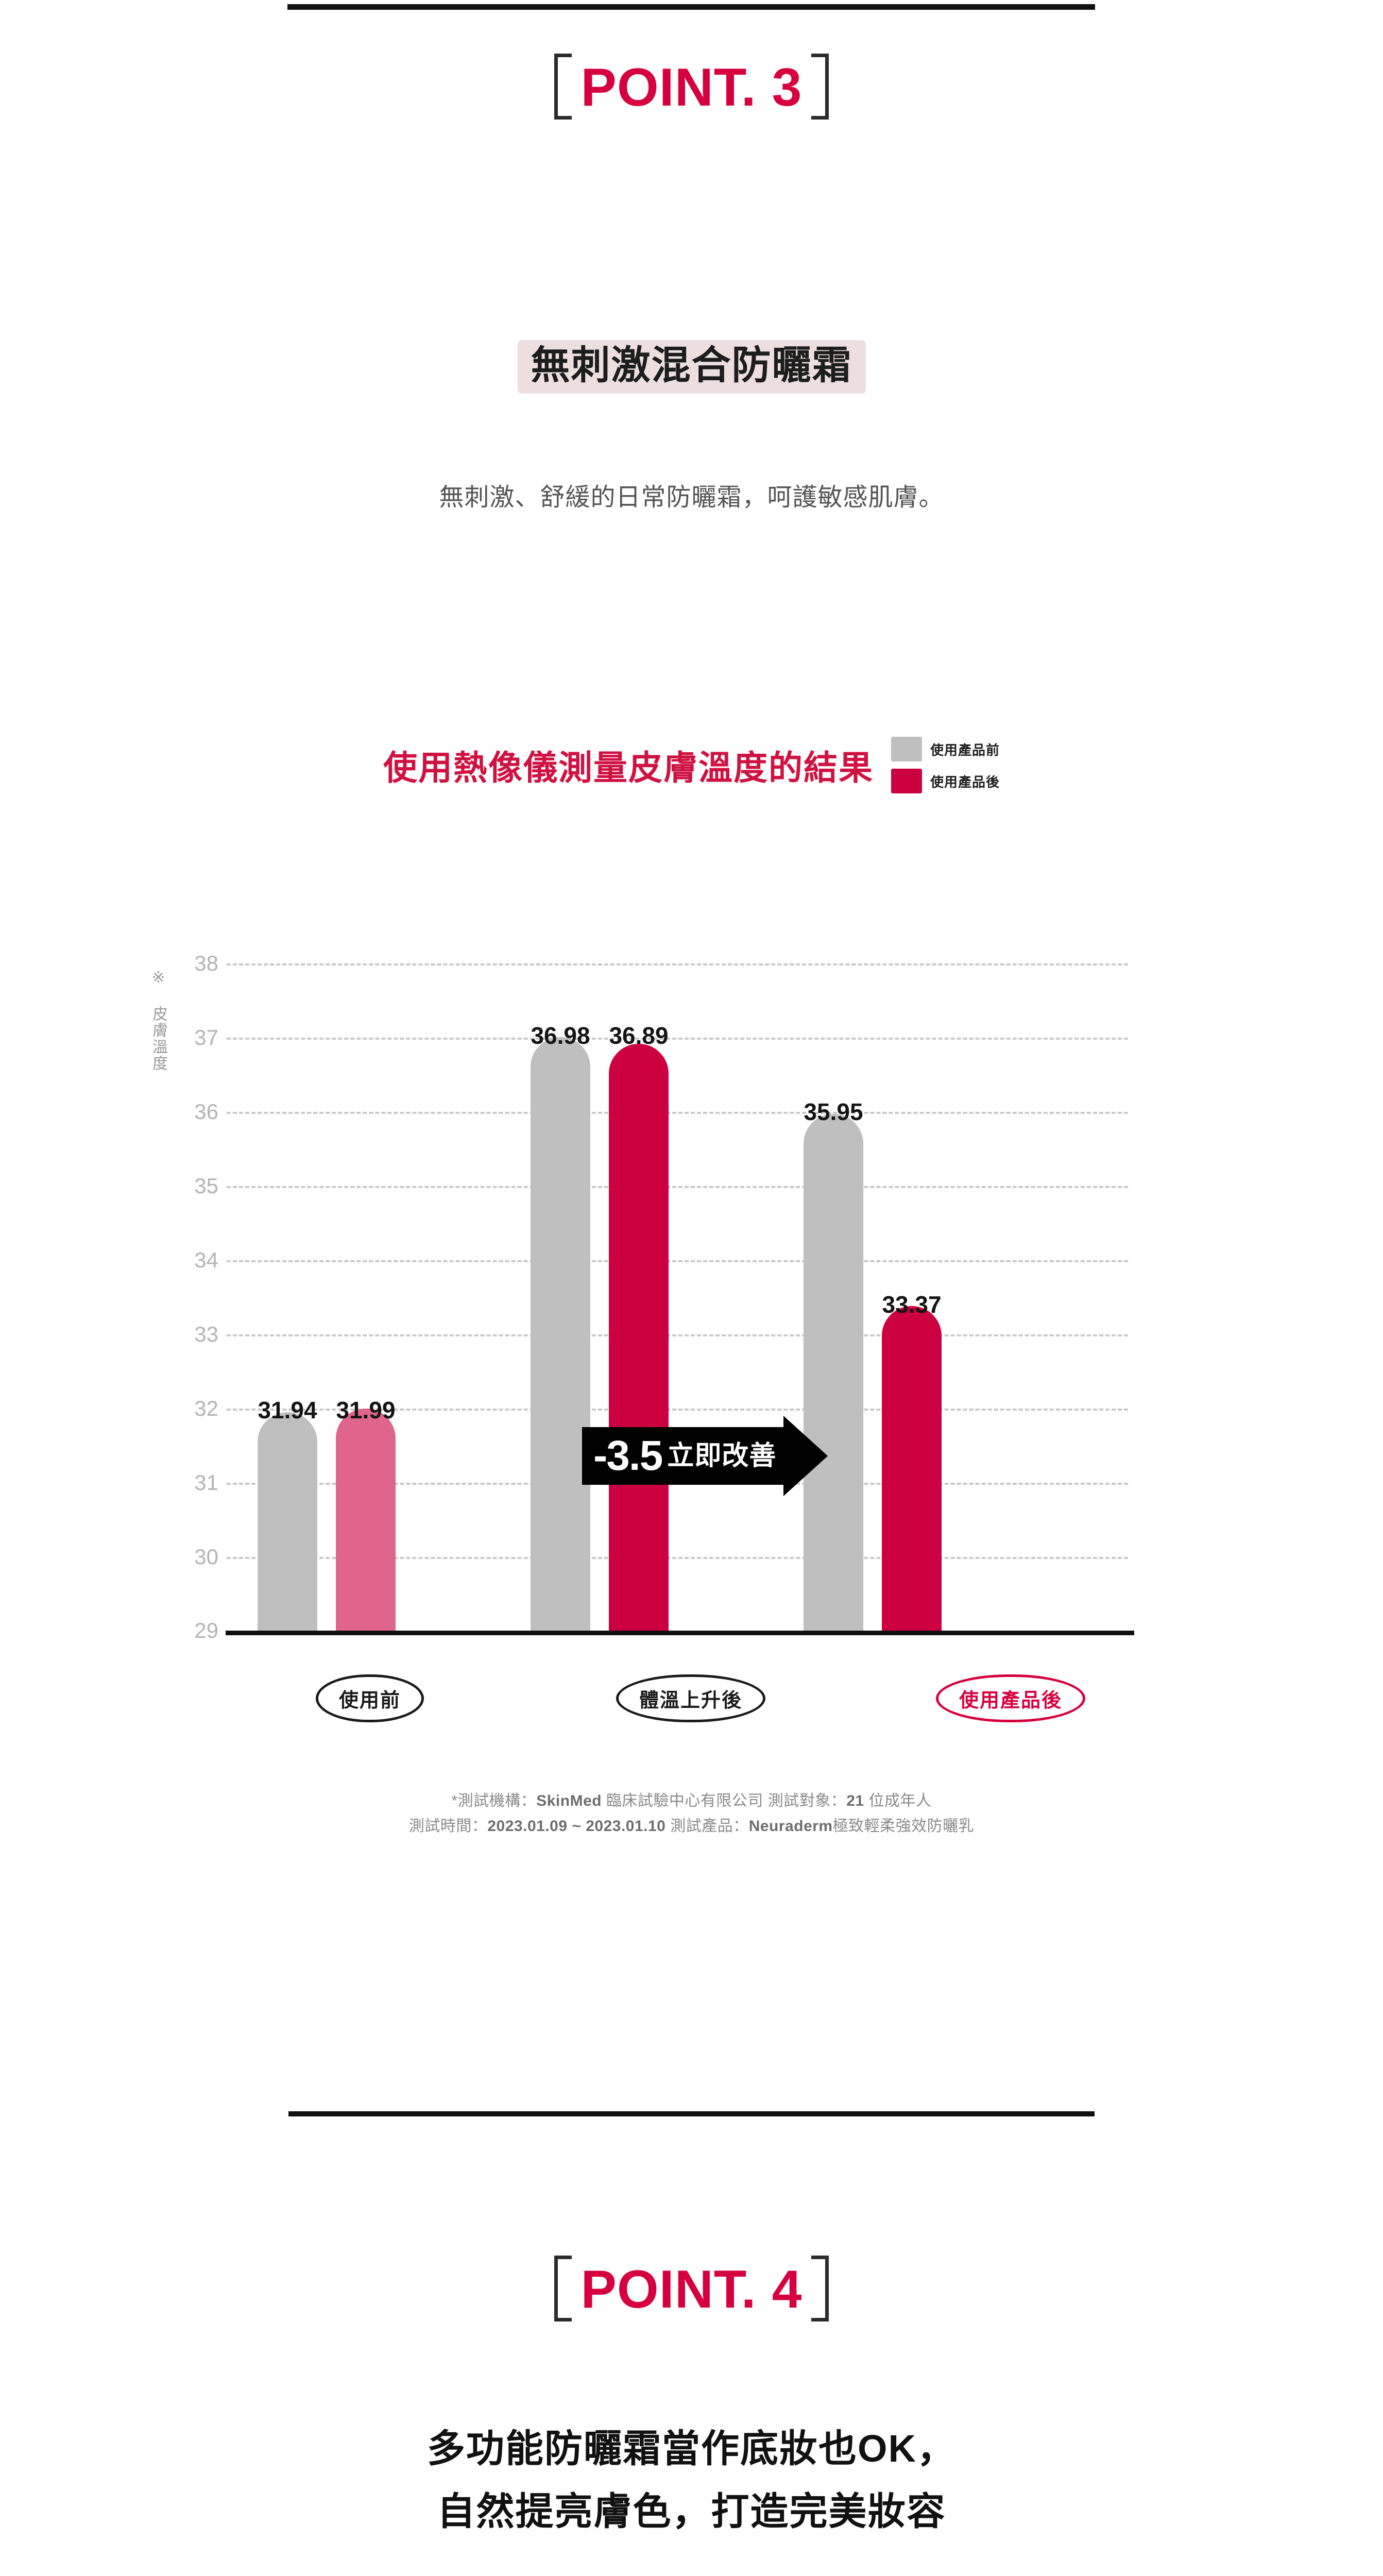  What do you see at coordinates (628, 768) in the screenshot?
I see `chart-title: 使用熱像儀測量皮膚溫度的結果` at bounding box center [628, 768].